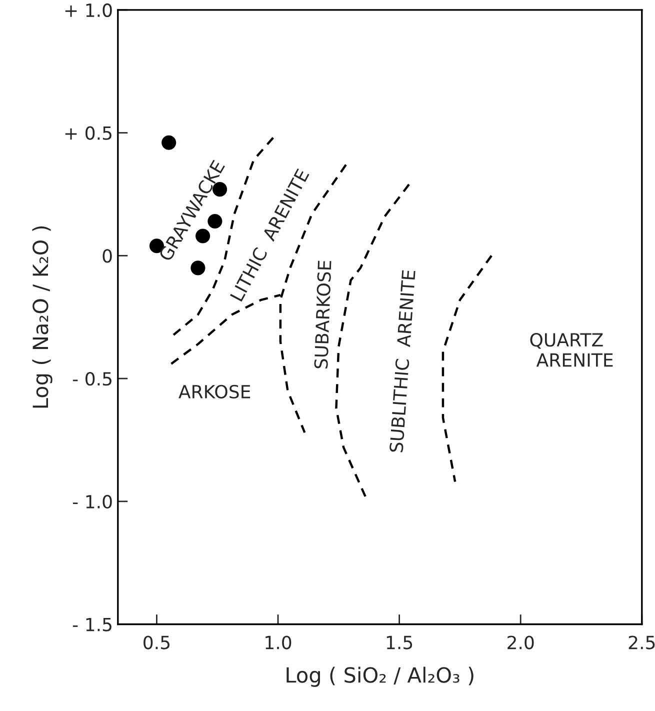 The height and width of the screenshot is (711, 655). What do you see at coordinates (399, 643) in the screenshot?
I see `x-tick-label: 1.5` at bounding box center [399, 643].